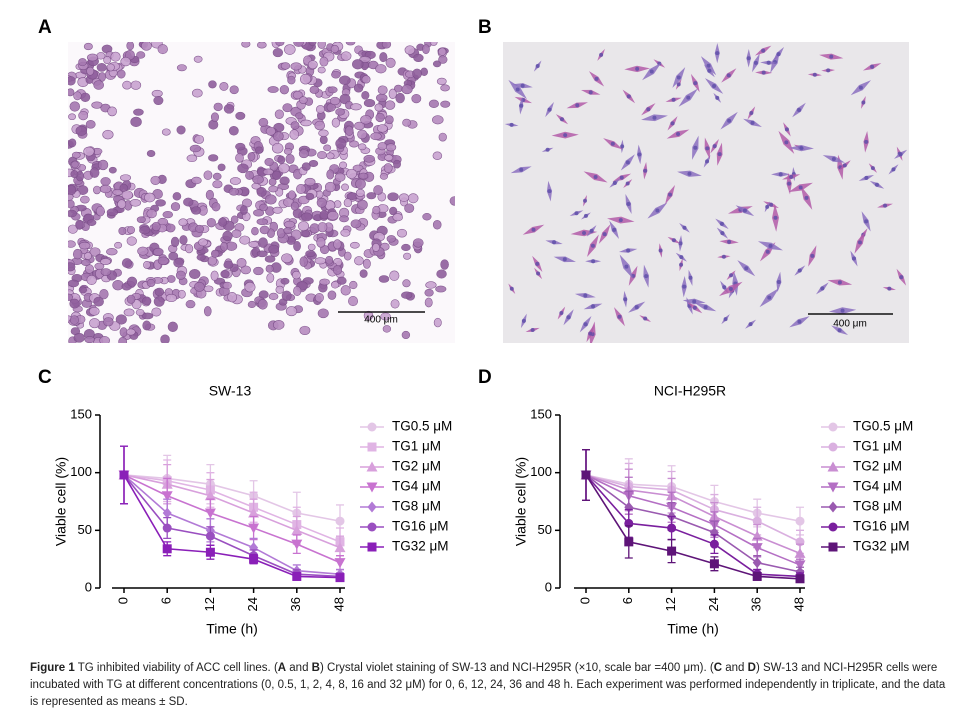 This screenshot has width=972, height=721. What do you see at coordinates (548, 586) in the screenshot?
I see `y-tick-label: 0` at bounding box center [548, 586].